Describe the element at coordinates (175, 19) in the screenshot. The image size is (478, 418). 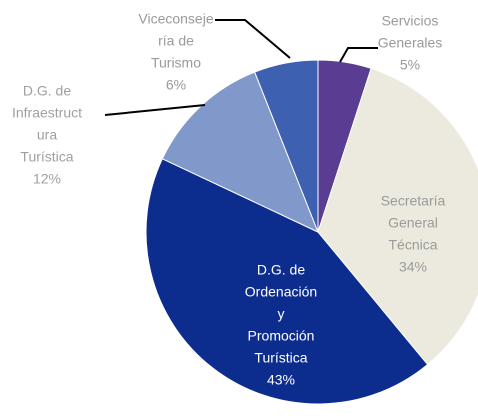
I see `slice-label: Viceconseje` at that location.